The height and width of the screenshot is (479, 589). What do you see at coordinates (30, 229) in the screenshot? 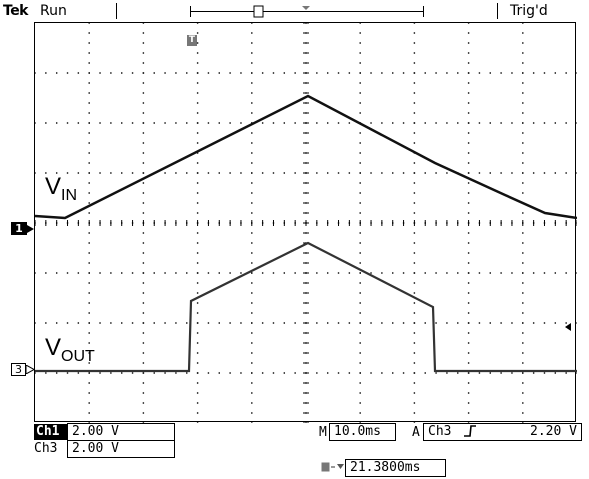
I see `ch1-marker-arrow-icon` at bounding box center [30, 229].